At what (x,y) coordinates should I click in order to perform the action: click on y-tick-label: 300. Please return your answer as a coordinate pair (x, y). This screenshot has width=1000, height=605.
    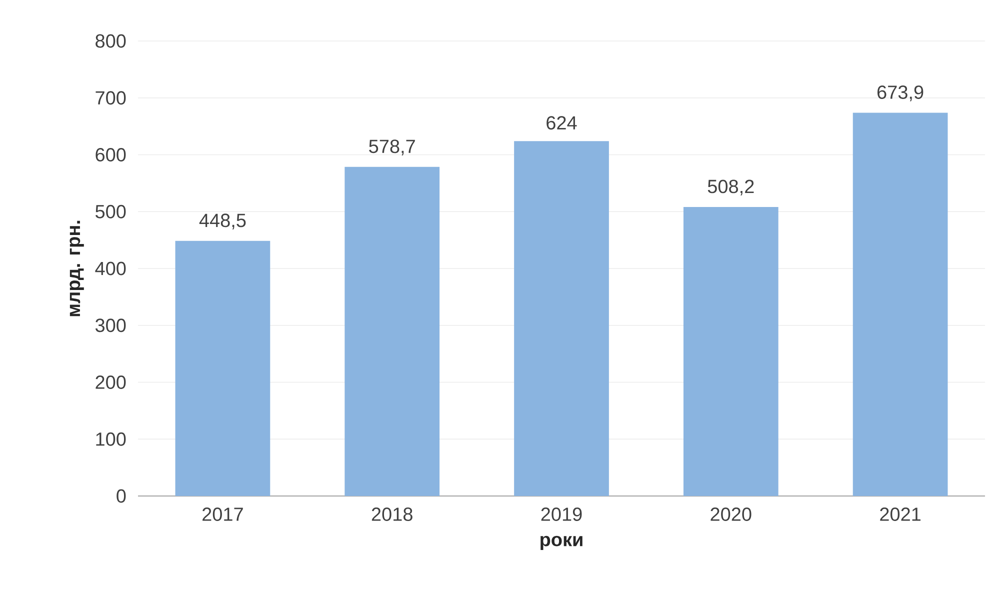
    Looking at the image, I should click on (110, 325).